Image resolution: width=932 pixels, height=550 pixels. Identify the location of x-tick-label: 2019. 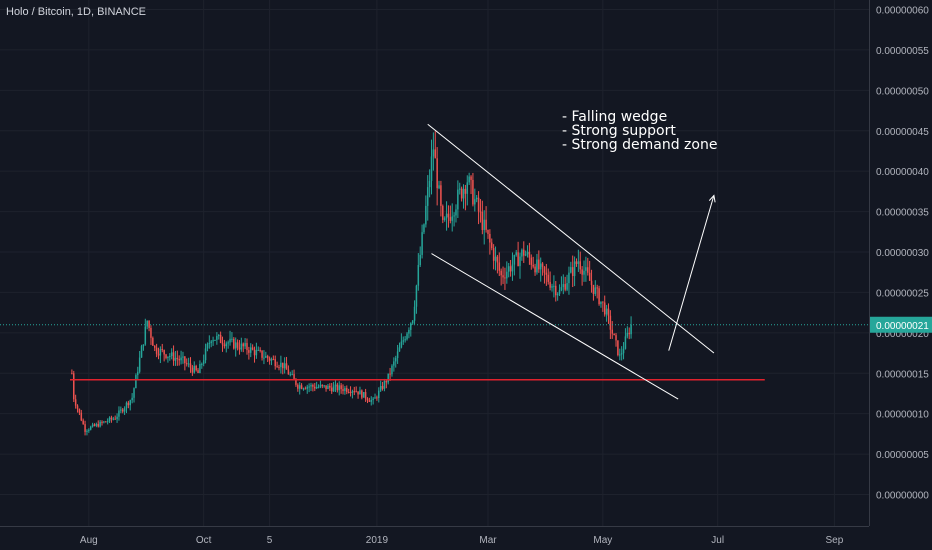
(377, 540).